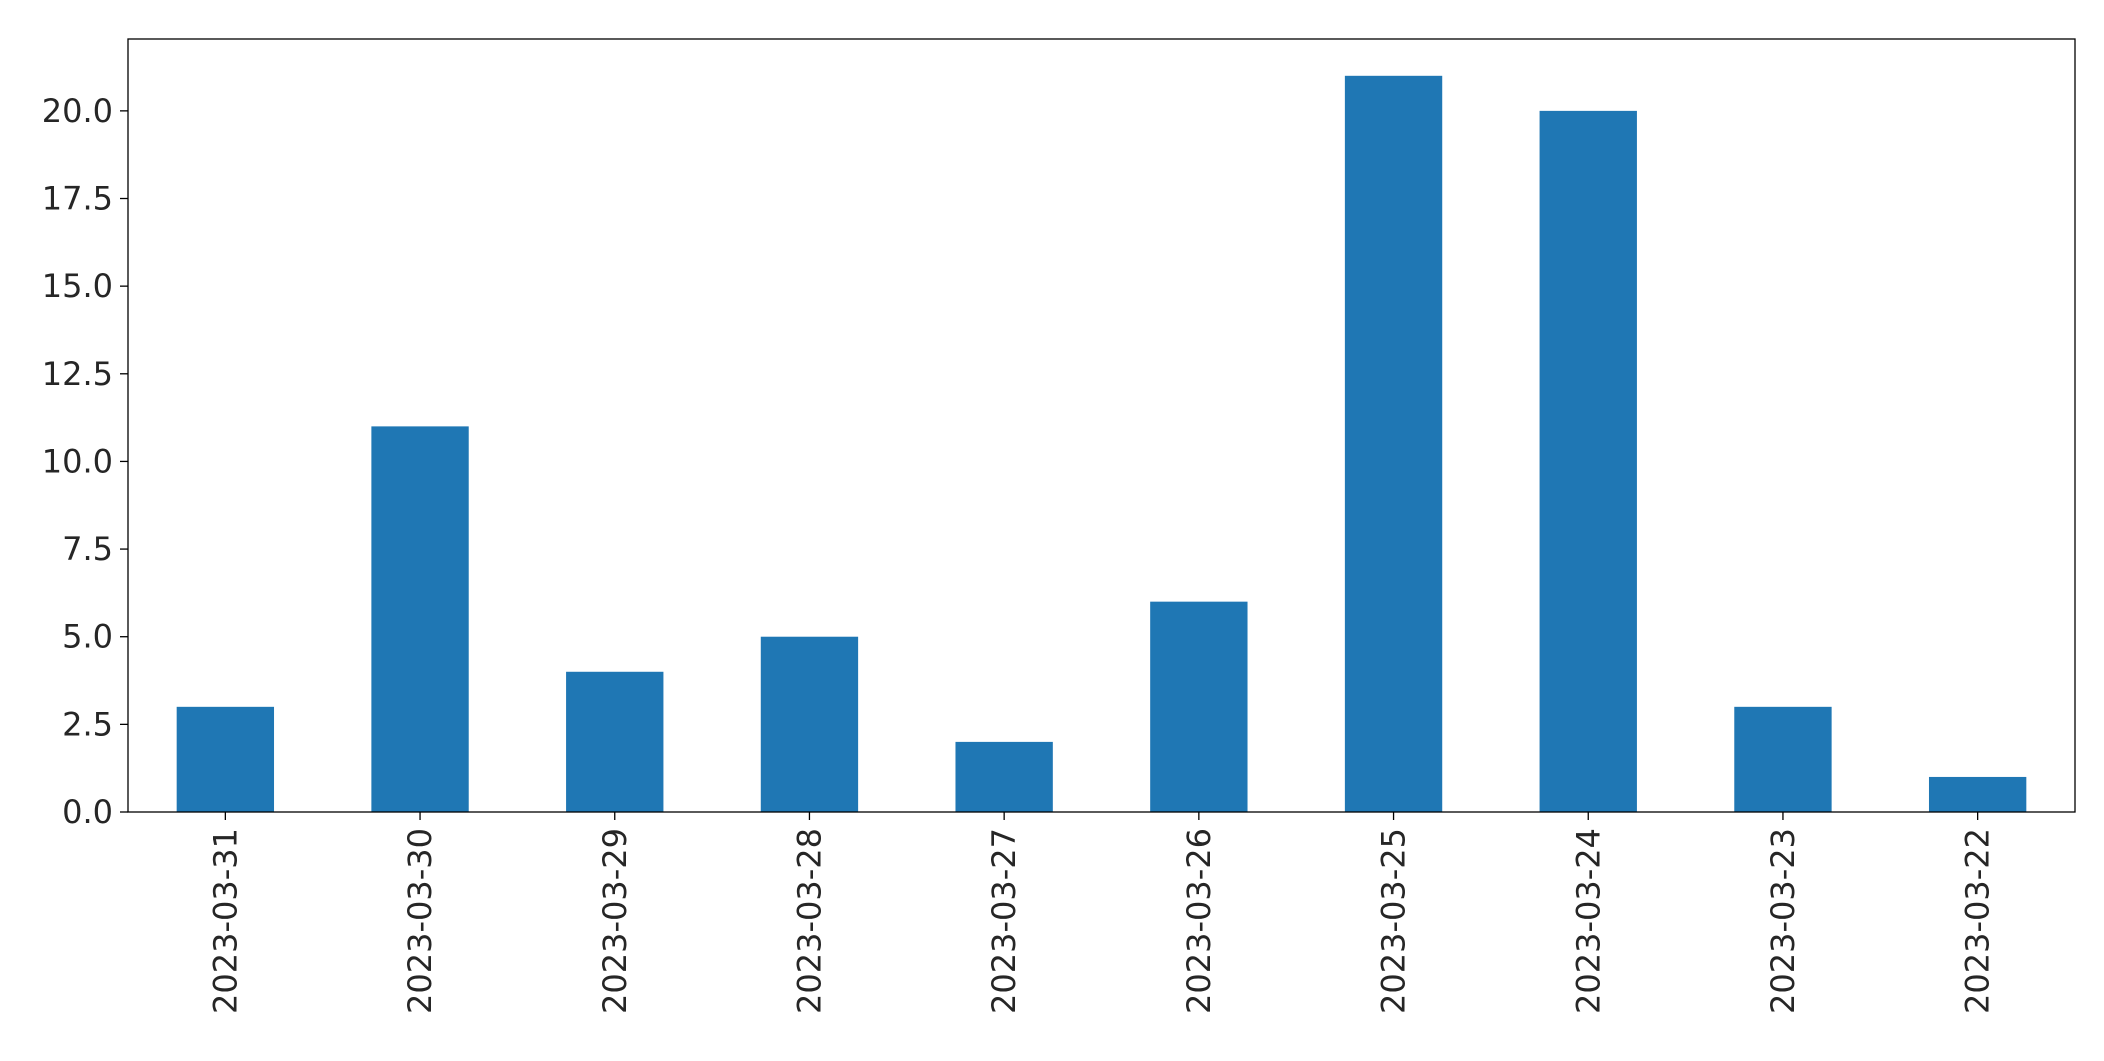 Image resolution: width=2104 pixels, height=1061 pixels. Describe the element at coordinates (77, 461) in the screenshot. I see `y-tick-label: 10.0` at that location.